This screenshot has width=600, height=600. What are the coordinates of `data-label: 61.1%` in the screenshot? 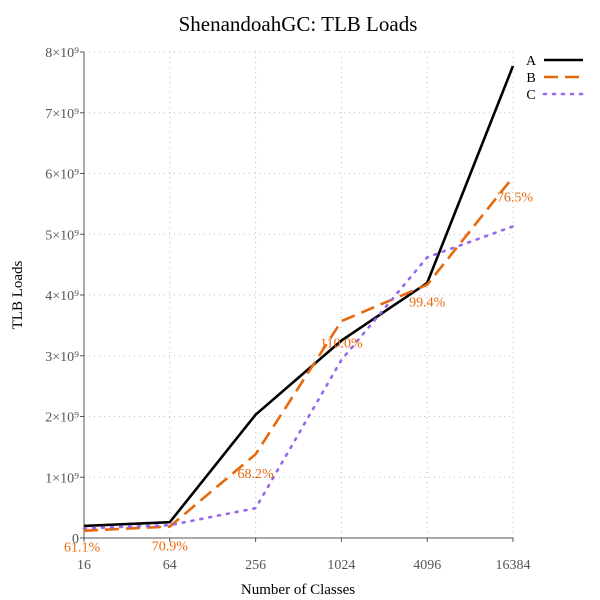 It's located at (82, 548).